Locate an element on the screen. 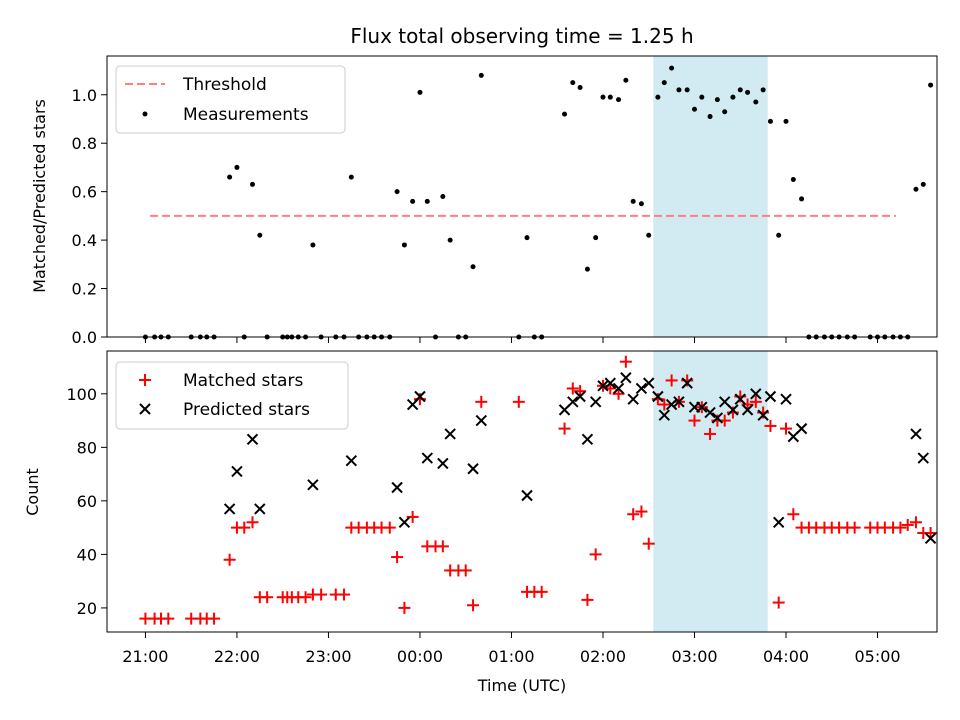 This screenshot has width=960, height=720. top-y-tick-label: 0.0 is located at coordinates (84, 337).